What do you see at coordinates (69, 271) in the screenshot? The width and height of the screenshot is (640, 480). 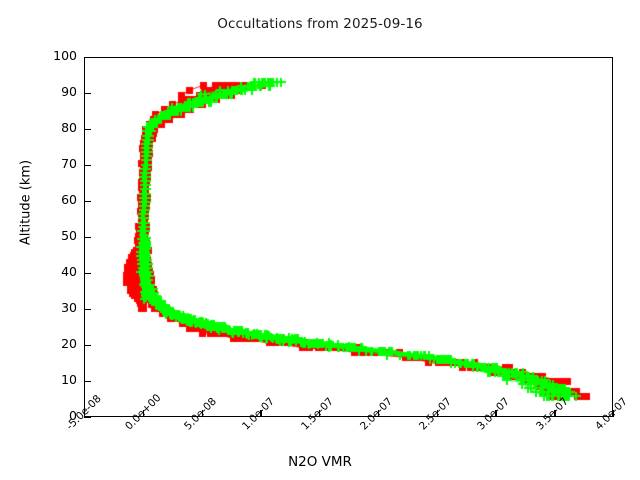 I see `y-tick-label: 40` at bounding box center [69, 271].